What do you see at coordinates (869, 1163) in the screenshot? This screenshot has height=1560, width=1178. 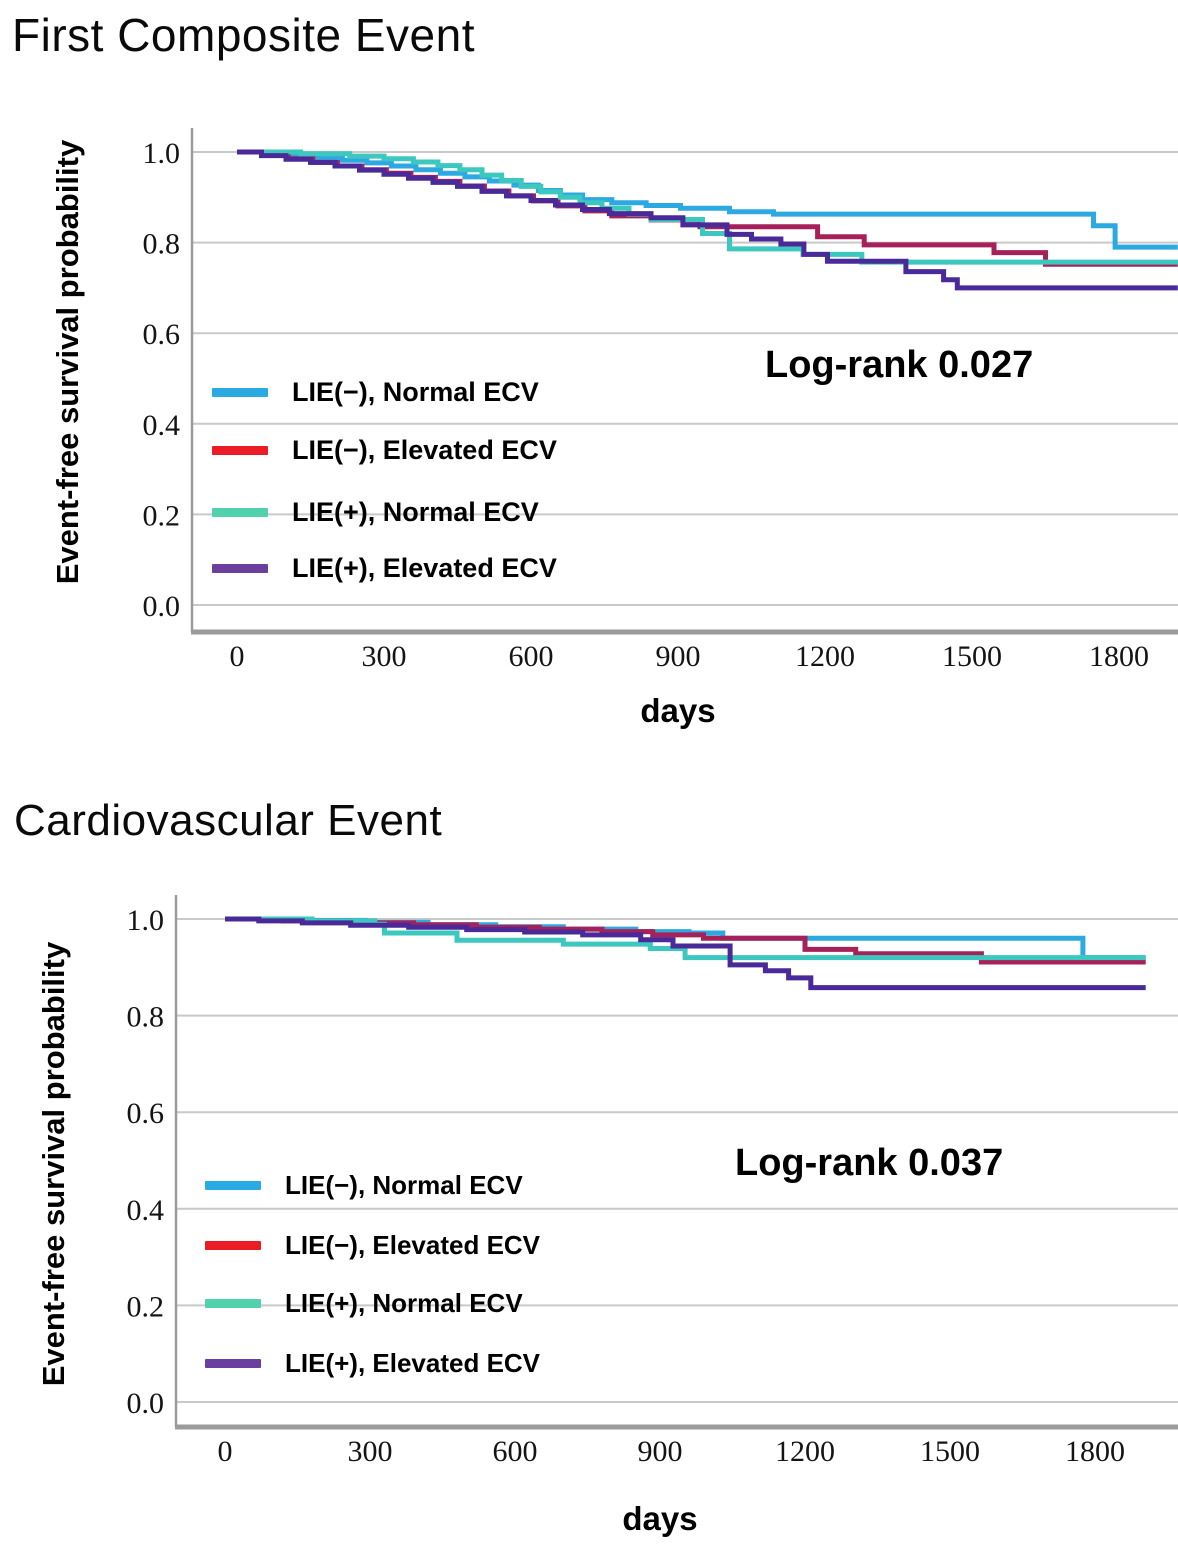 I see `chart2-logrank-annotation: Log-rank 0.037` at bounding box center [869, 1163].